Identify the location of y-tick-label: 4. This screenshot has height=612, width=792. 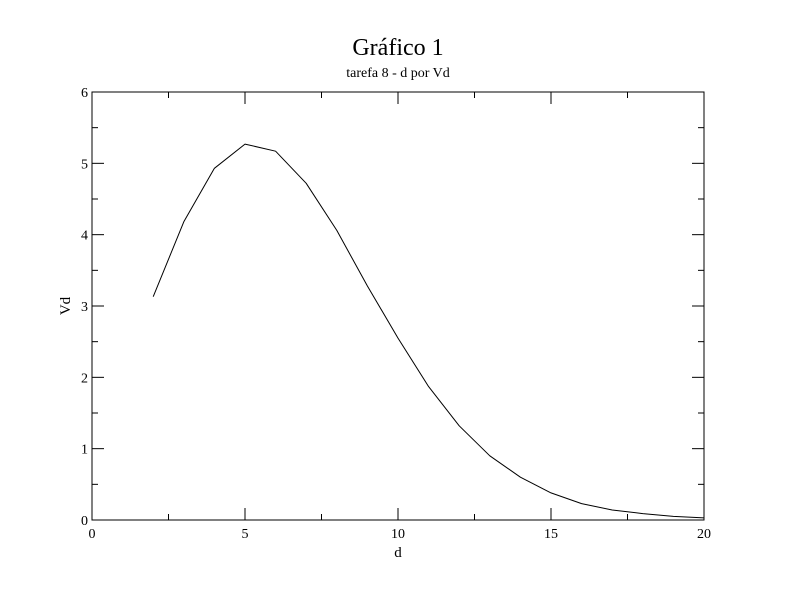
(84, 236).